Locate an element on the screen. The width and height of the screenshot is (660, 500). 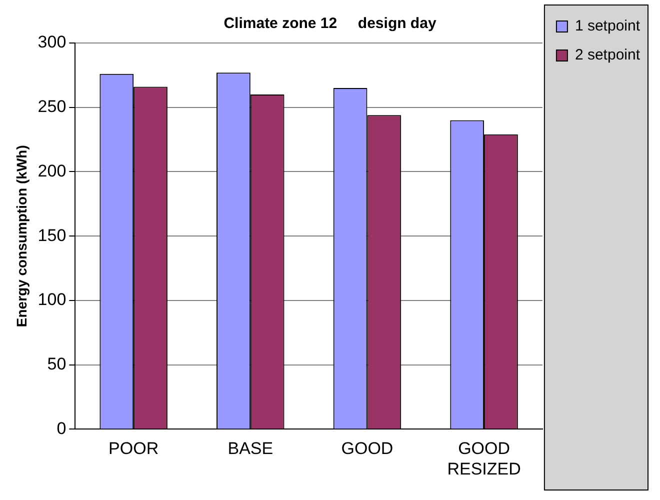
x-tick-label: GOOD RESIZED is located at coordinates (484, 458).